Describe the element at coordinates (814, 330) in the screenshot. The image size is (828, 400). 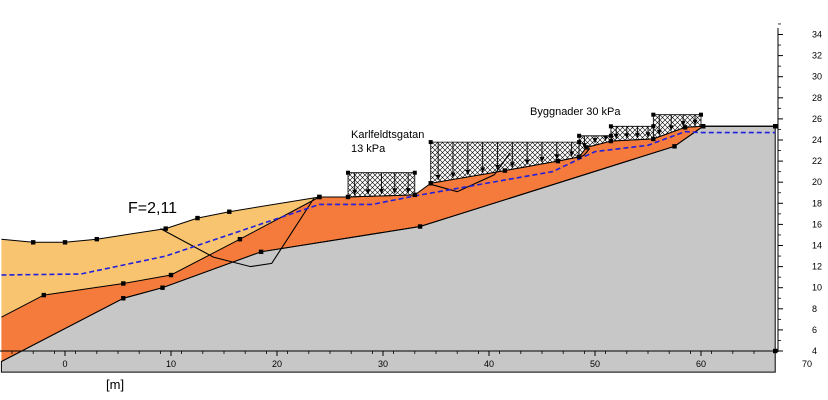
I see `y-tick-label: 6` at that location.